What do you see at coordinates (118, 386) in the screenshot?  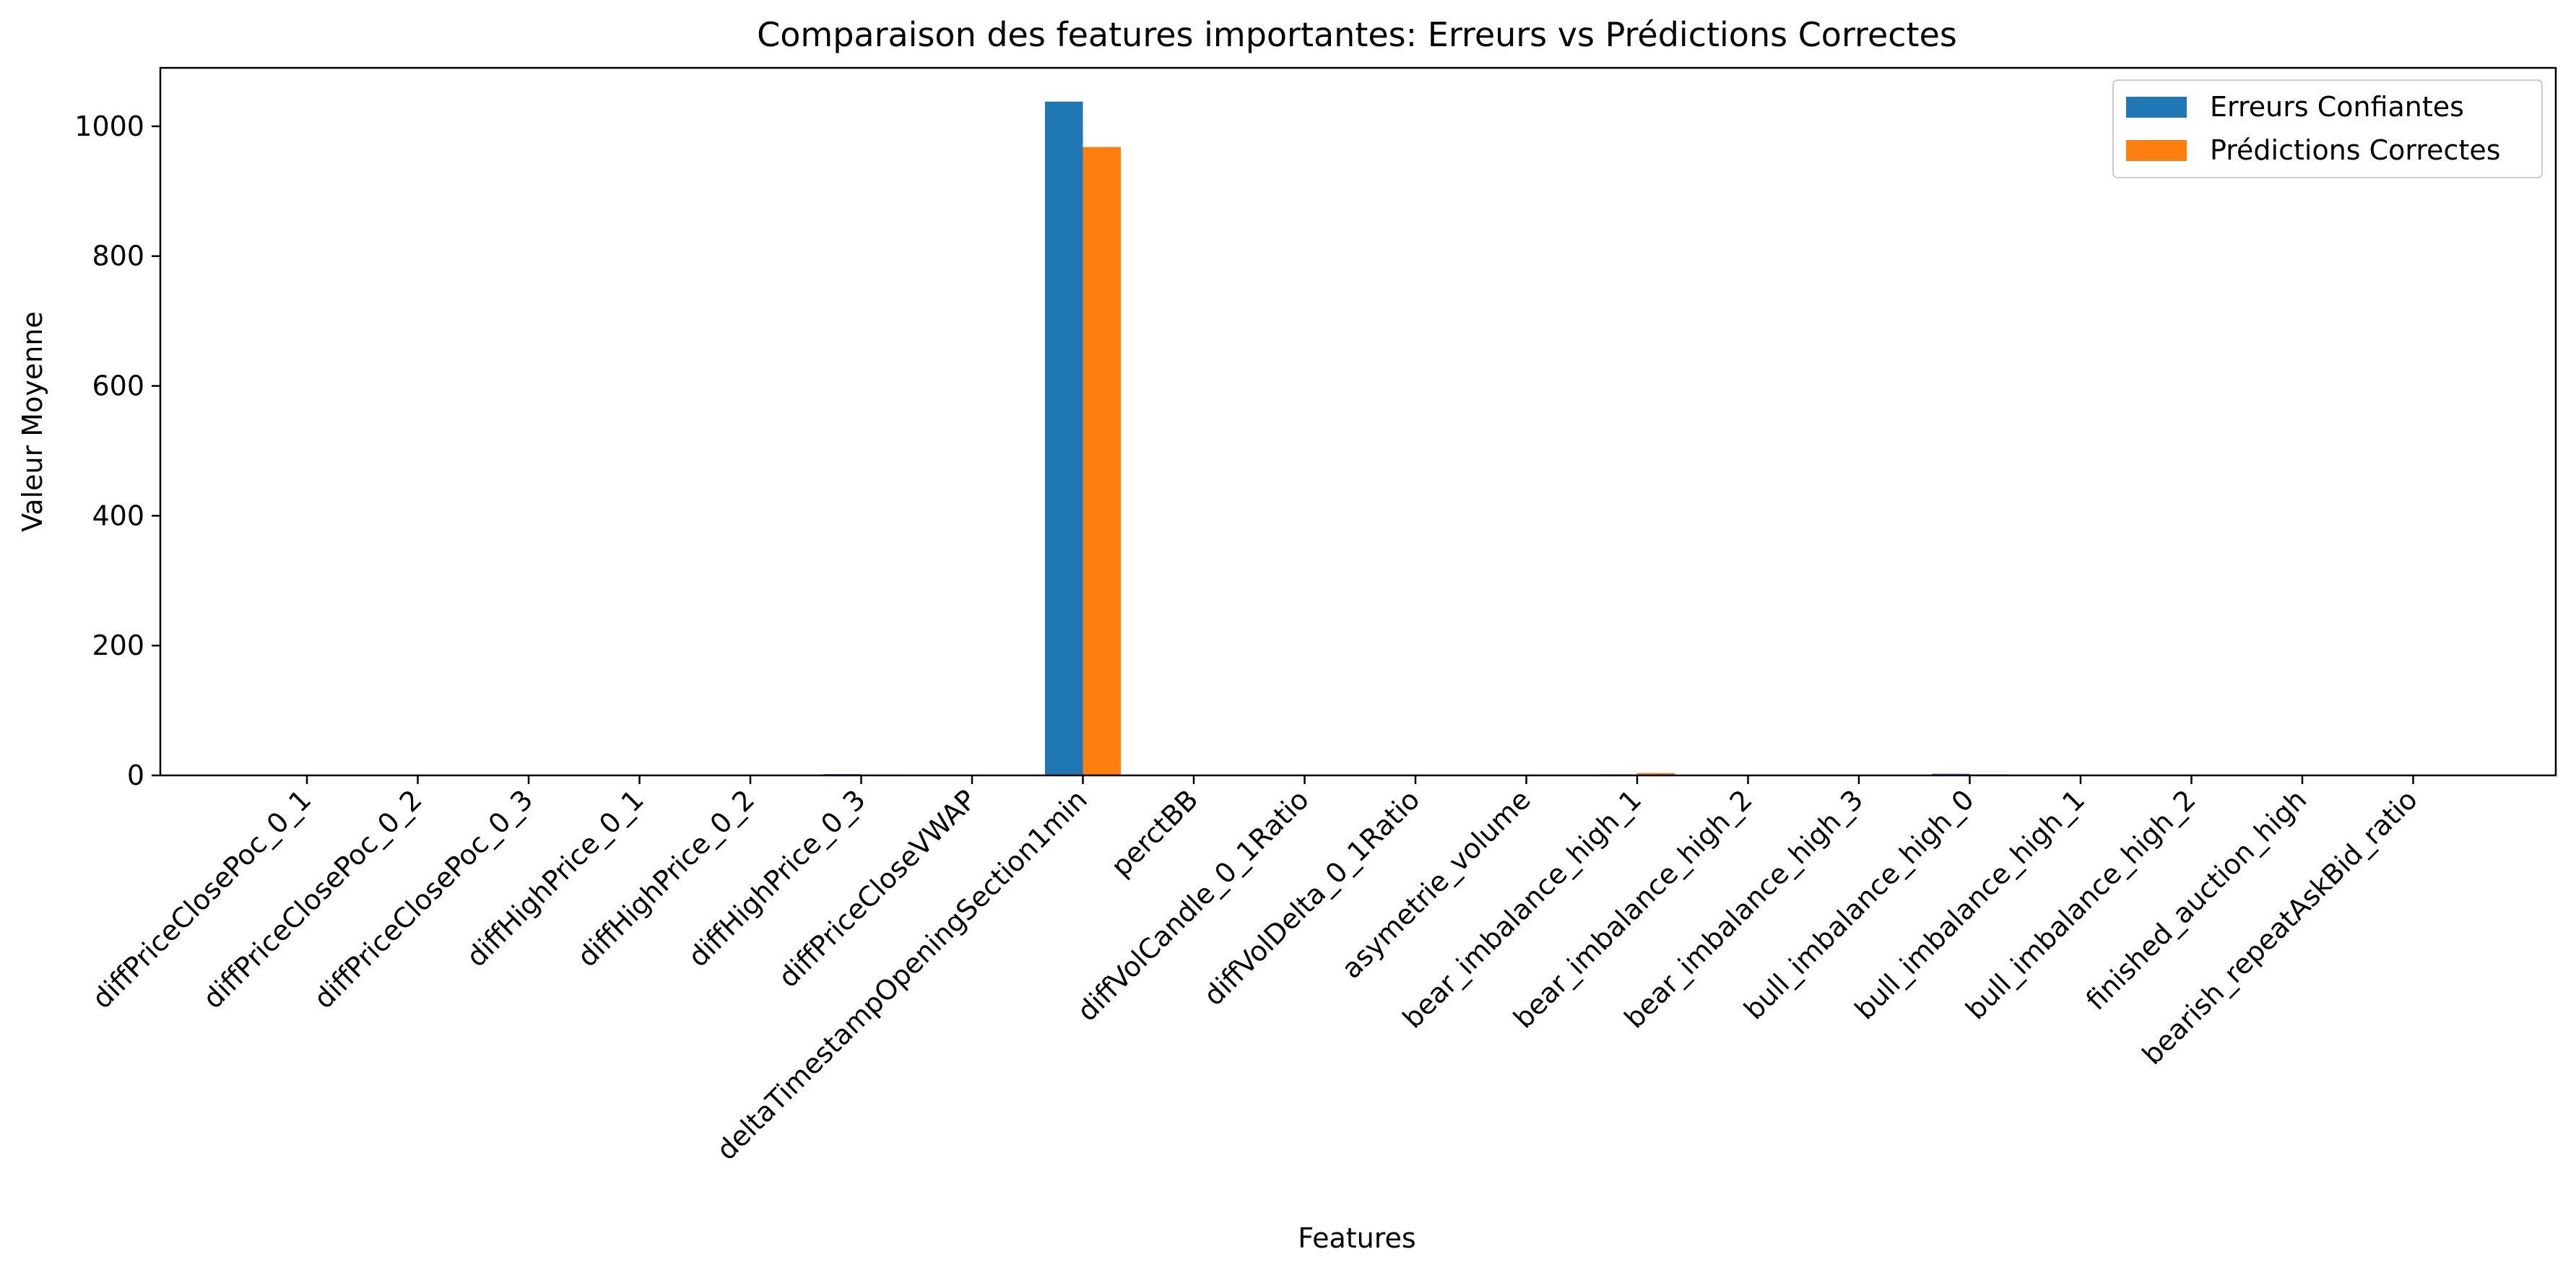 I see `y-tick-label: 600` at bounding box center [118, 386].